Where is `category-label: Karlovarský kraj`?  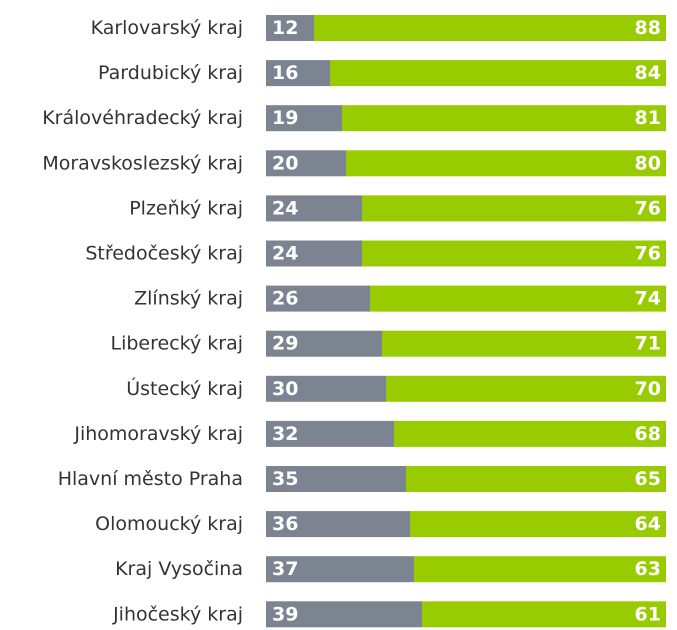 category-label: Karlovarský kraj is located at coordinates (167, 28).